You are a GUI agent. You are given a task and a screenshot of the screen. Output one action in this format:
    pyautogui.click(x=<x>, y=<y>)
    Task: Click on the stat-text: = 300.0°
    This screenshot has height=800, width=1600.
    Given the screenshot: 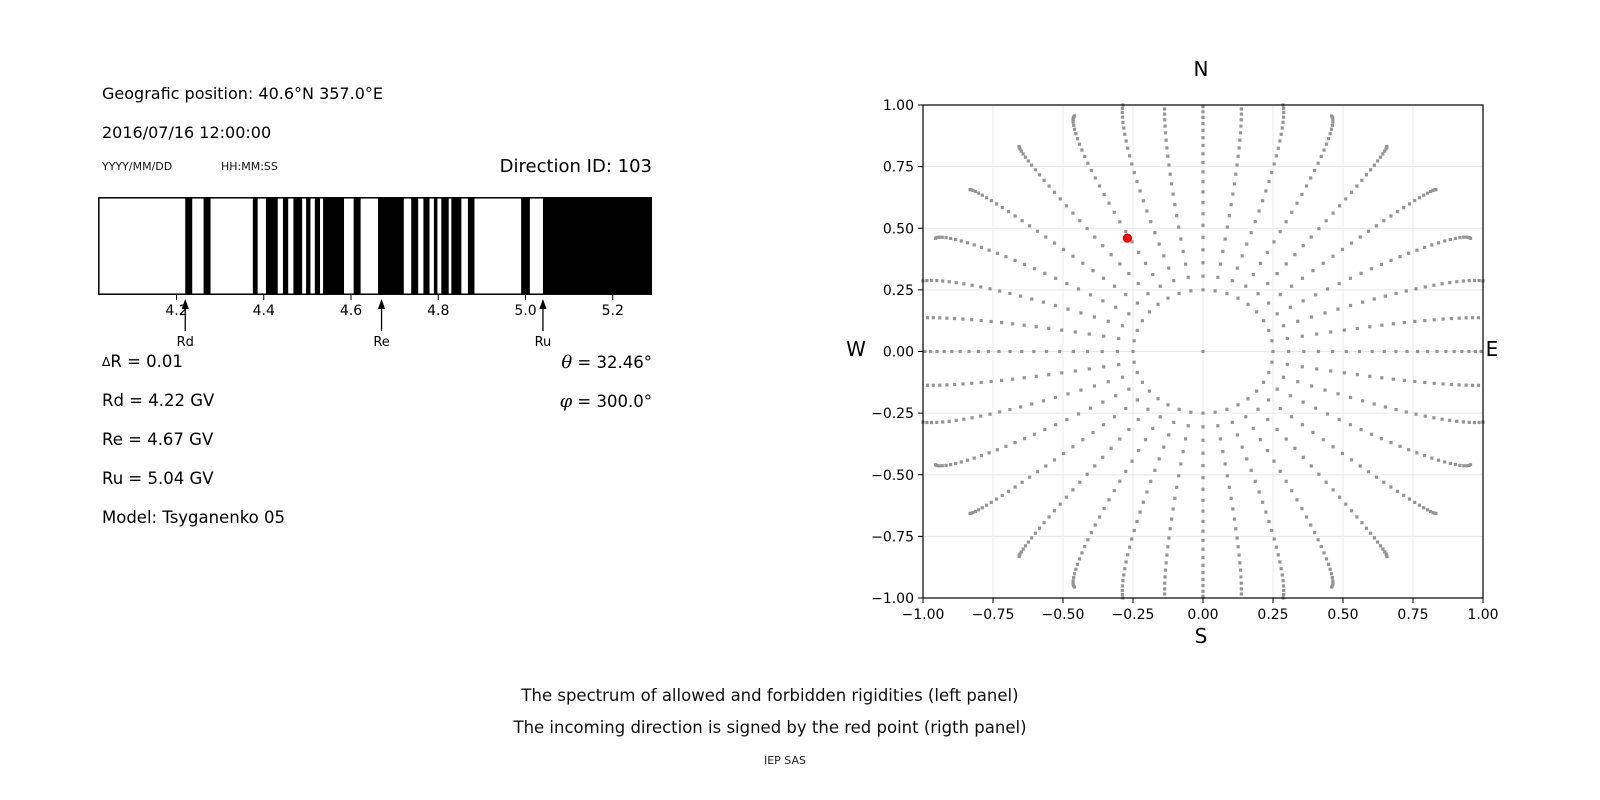 What is the action you would take?
    pyautogui.click(x=612, y=401)
    